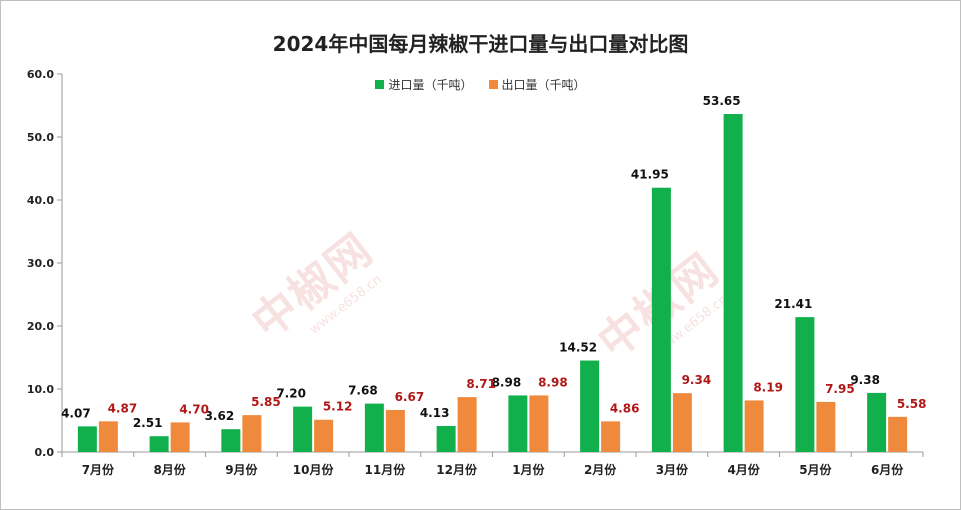 The width and height of the screenshot is (961, 510). I want to click on export-value-label: 9.34, so click(697, 380).